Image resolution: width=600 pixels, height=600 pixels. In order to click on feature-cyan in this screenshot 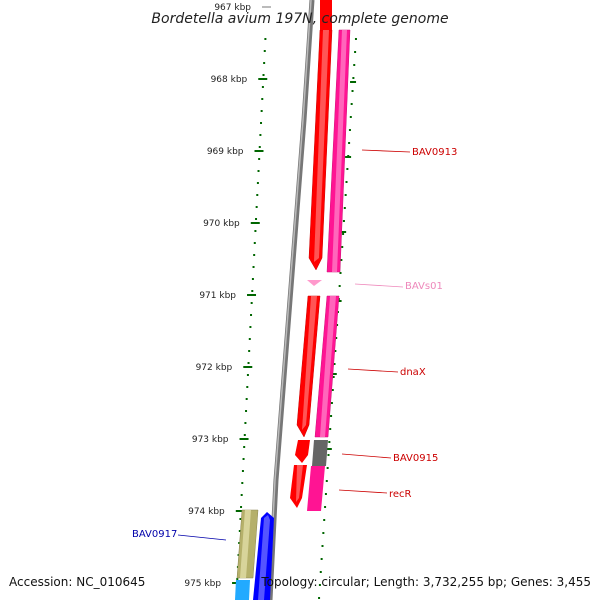, I will do `click(242, 590)`.